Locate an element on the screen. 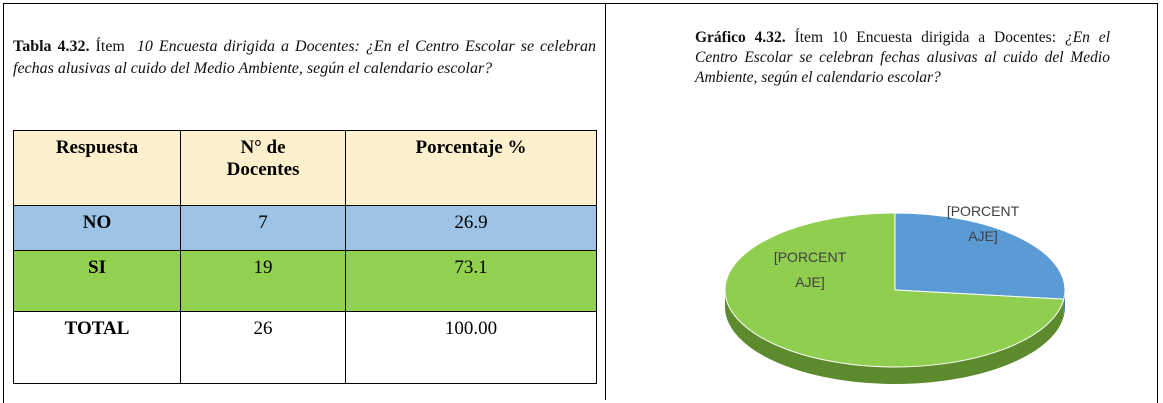 The image size is (1163, 403). header-cell: Porcentaje % is located at coordinates (471, 168).